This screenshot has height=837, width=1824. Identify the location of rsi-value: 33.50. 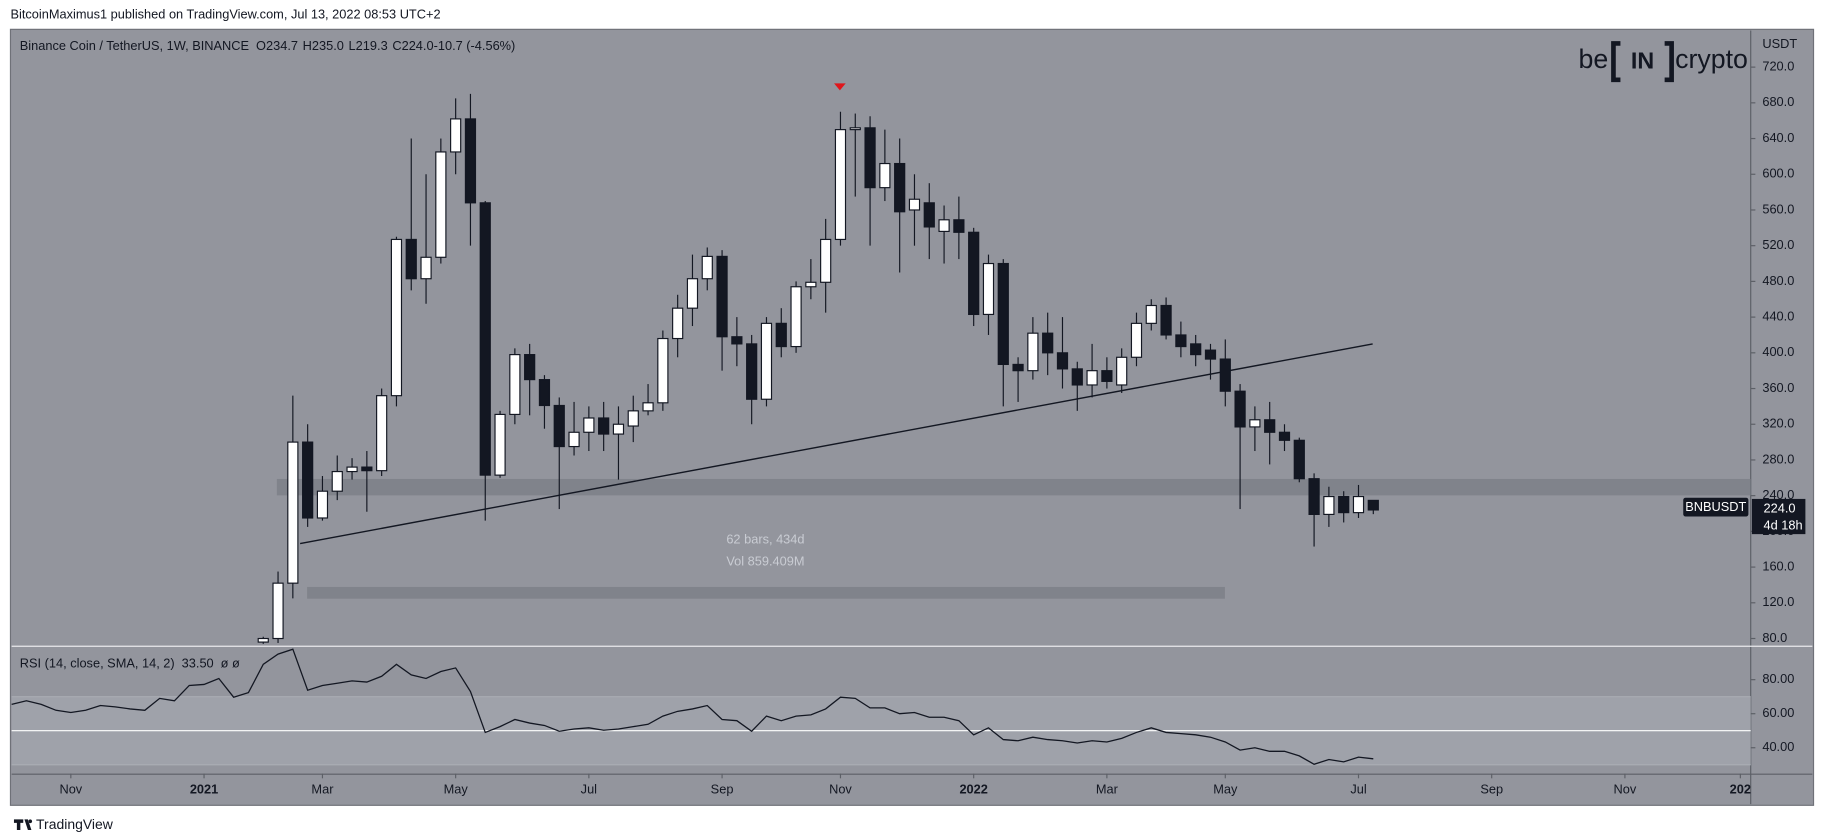
(198, 663).